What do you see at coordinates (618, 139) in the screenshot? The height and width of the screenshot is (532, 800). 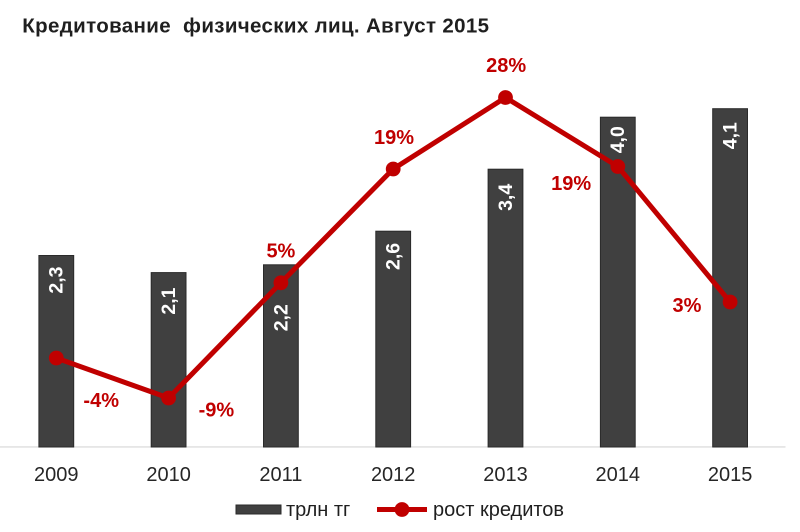 I see `svg-text: 4,0` at bounding box center [618, 139].